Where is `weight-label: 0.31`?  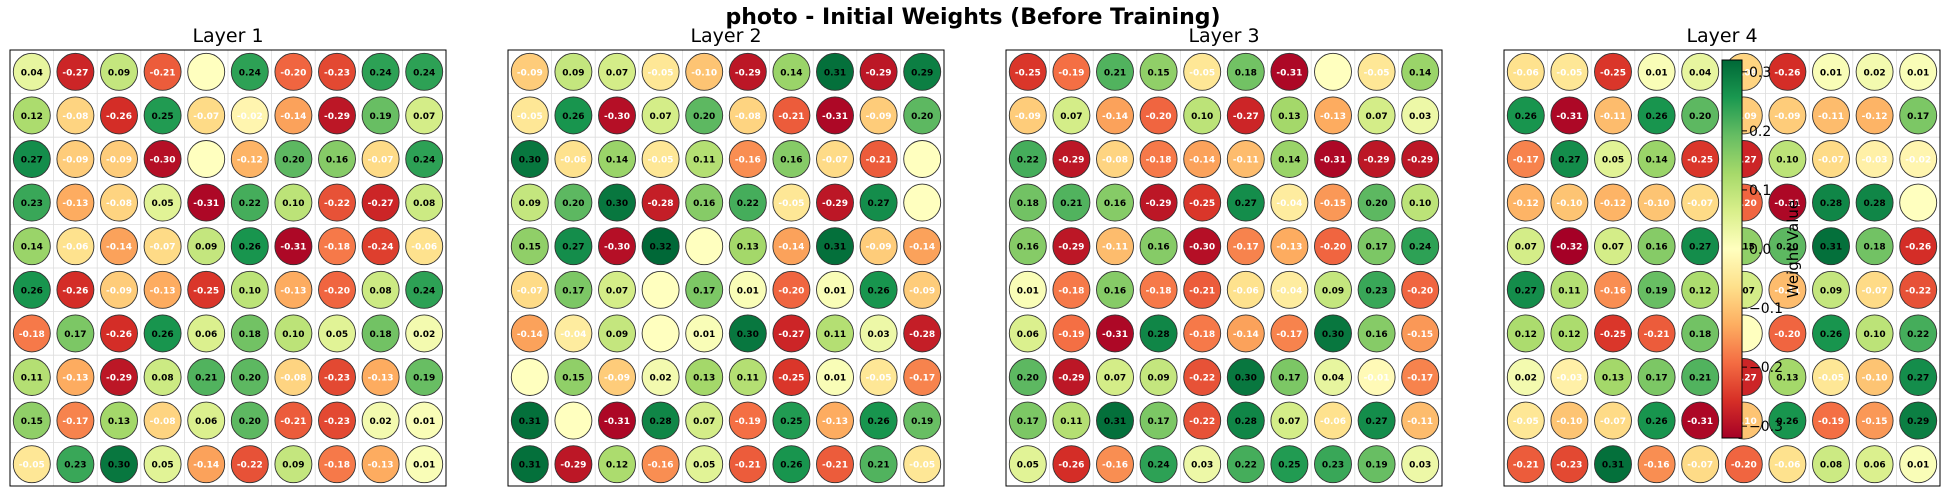 weight-label: 0.31 is located at coordinates (835, 248).